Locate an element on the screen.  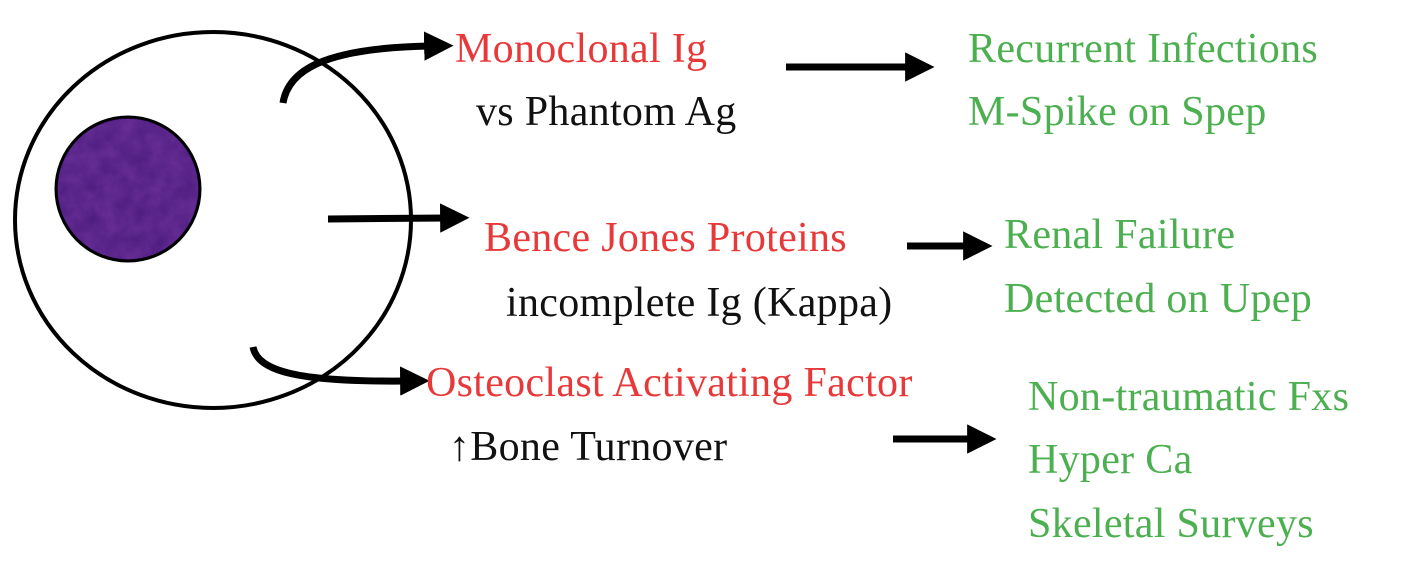
effect-recurrent-infections: Recurrent Infections is located at coordinates (1143, 49).